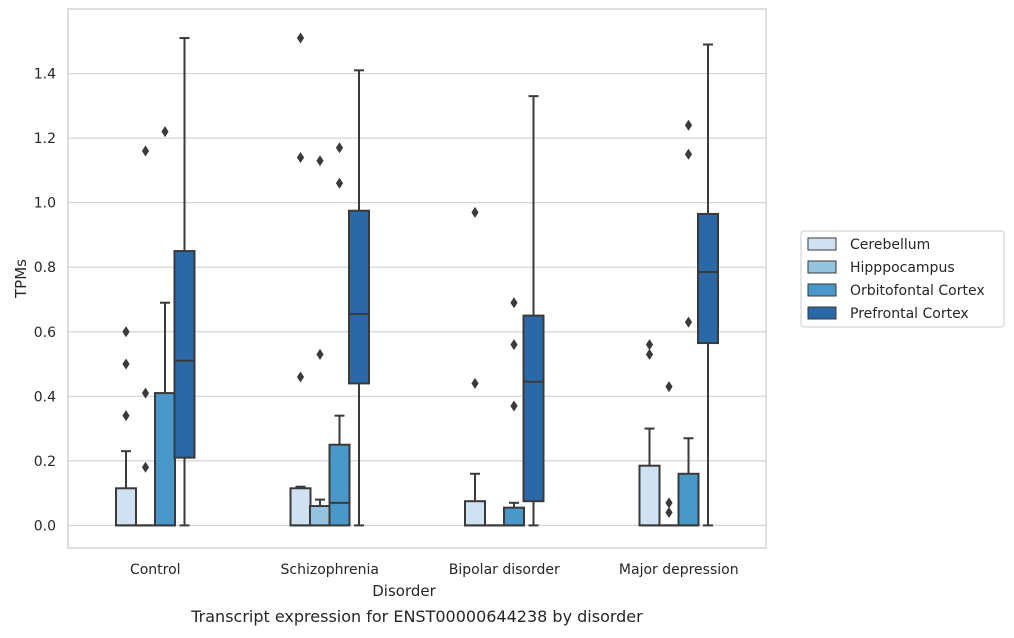 The height and width of the screenshot is (638, 1014). Describe the element at coordinates (909, 314) in the screenshot. I see `legend-label: Prefrontal Cortex` at that location.